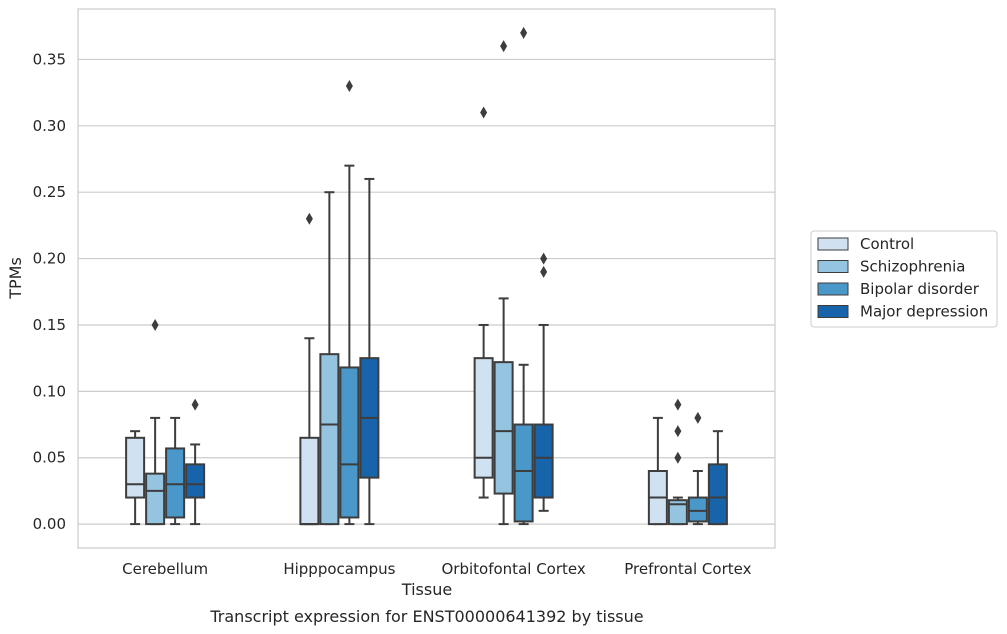 The image size is (1007, 634). I want to click on legend-label: Schizophrenia, so click(912, 267).